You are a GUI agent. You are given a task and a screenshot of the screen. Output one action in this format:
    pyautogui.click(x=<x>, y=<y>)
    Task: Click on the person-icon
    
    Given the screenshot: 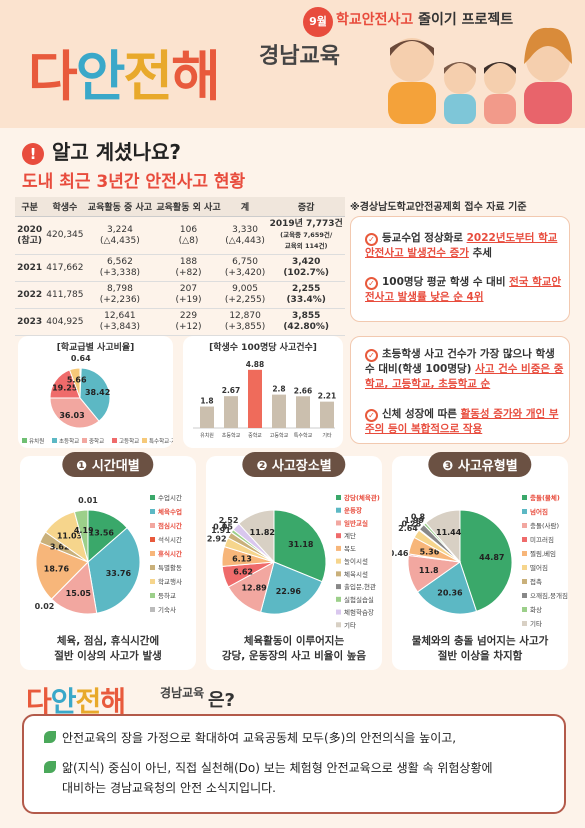 What is the action you would take?
    pyautogui.click(x=548, y=75)
    